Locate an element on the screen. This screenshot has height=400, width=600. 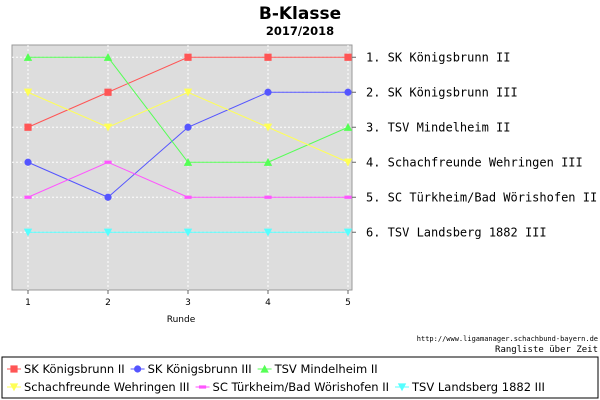
rank-label: 2. SK Königsbrunn III is located at coordinates (442, 92).